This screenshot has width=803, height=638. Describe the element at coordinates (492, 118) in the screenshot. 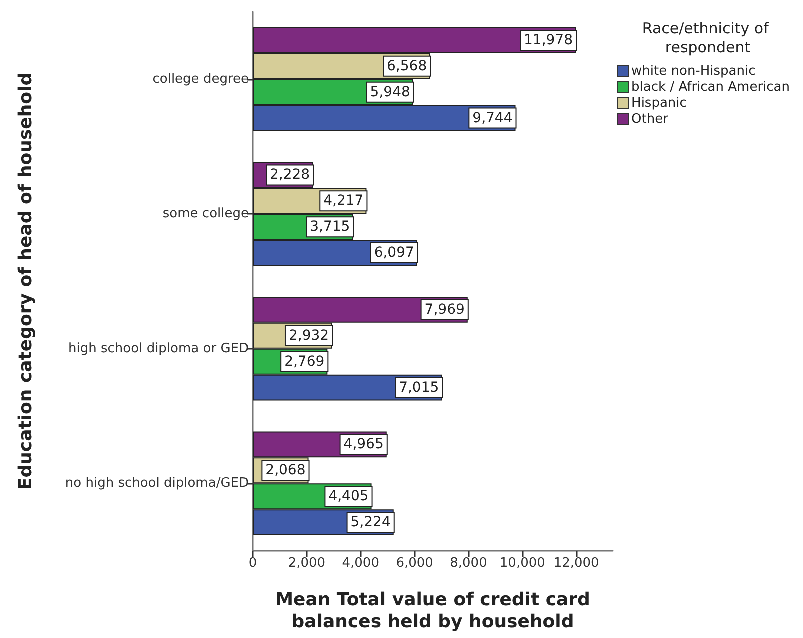

I see `data-label: 9,744` at that location.